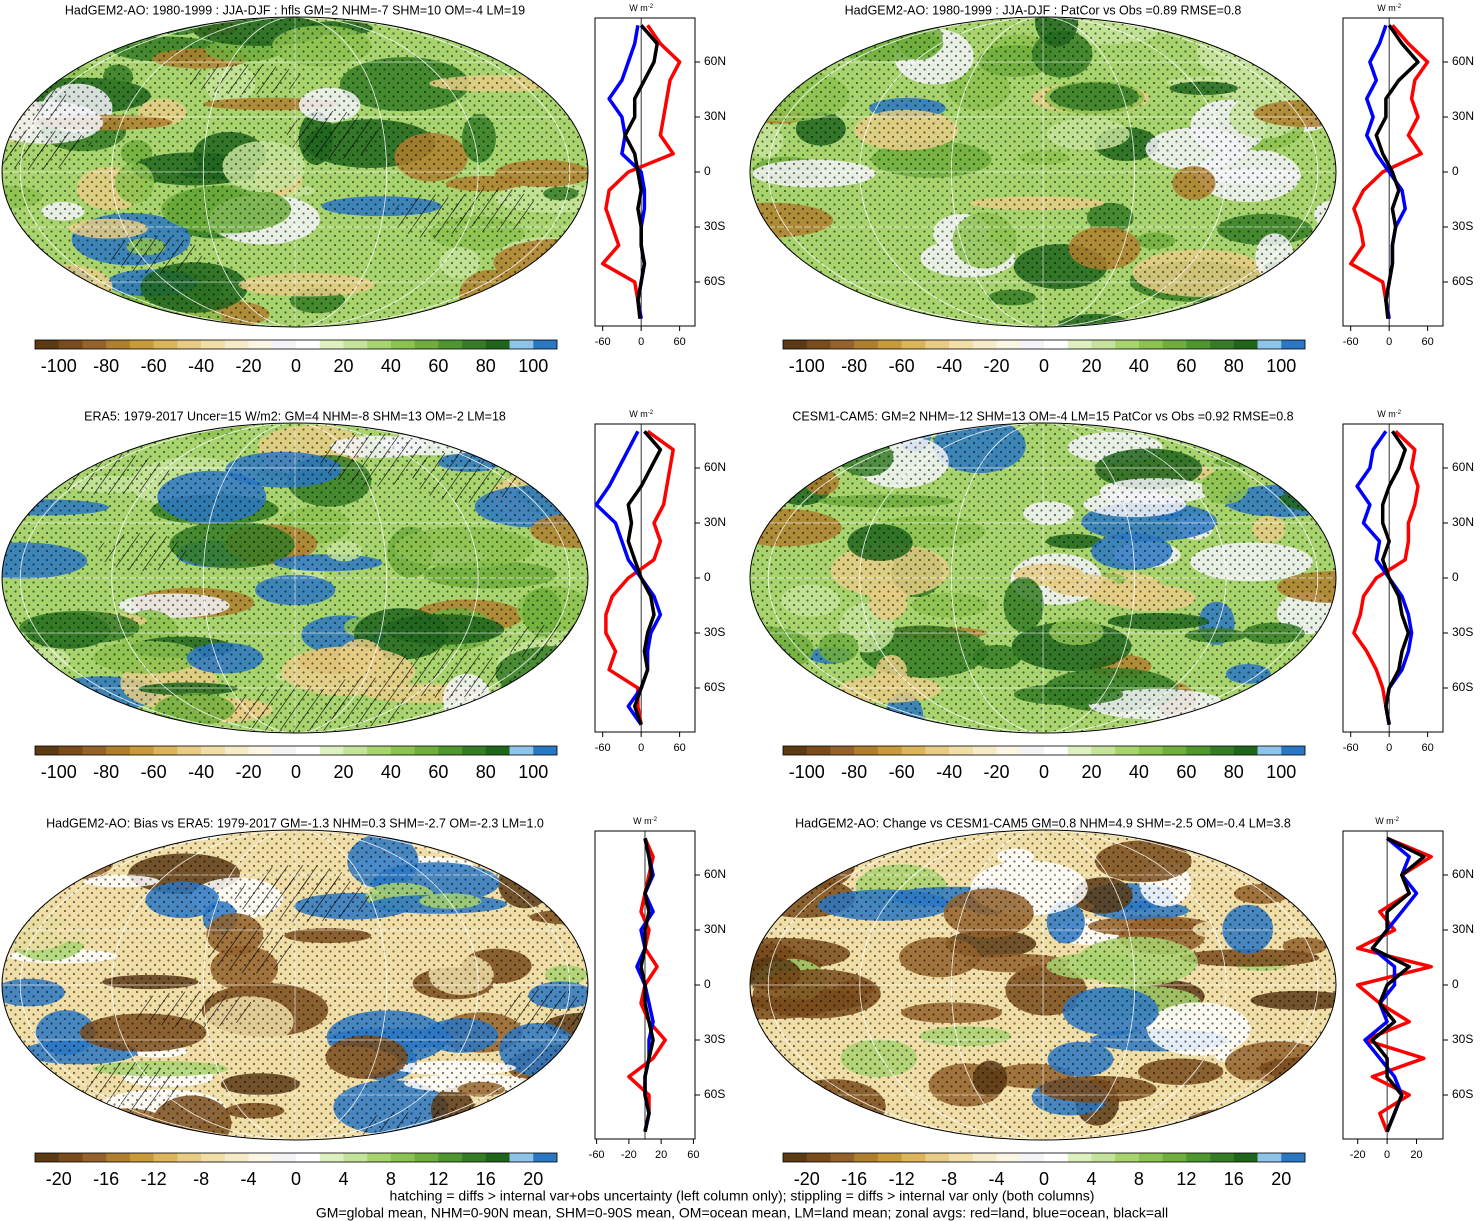 This screenshot has height=1221, width=1483. Describe the element at coordinates (1139, 366) in the screenshot. I see `colorbar-label: 40` at that location.